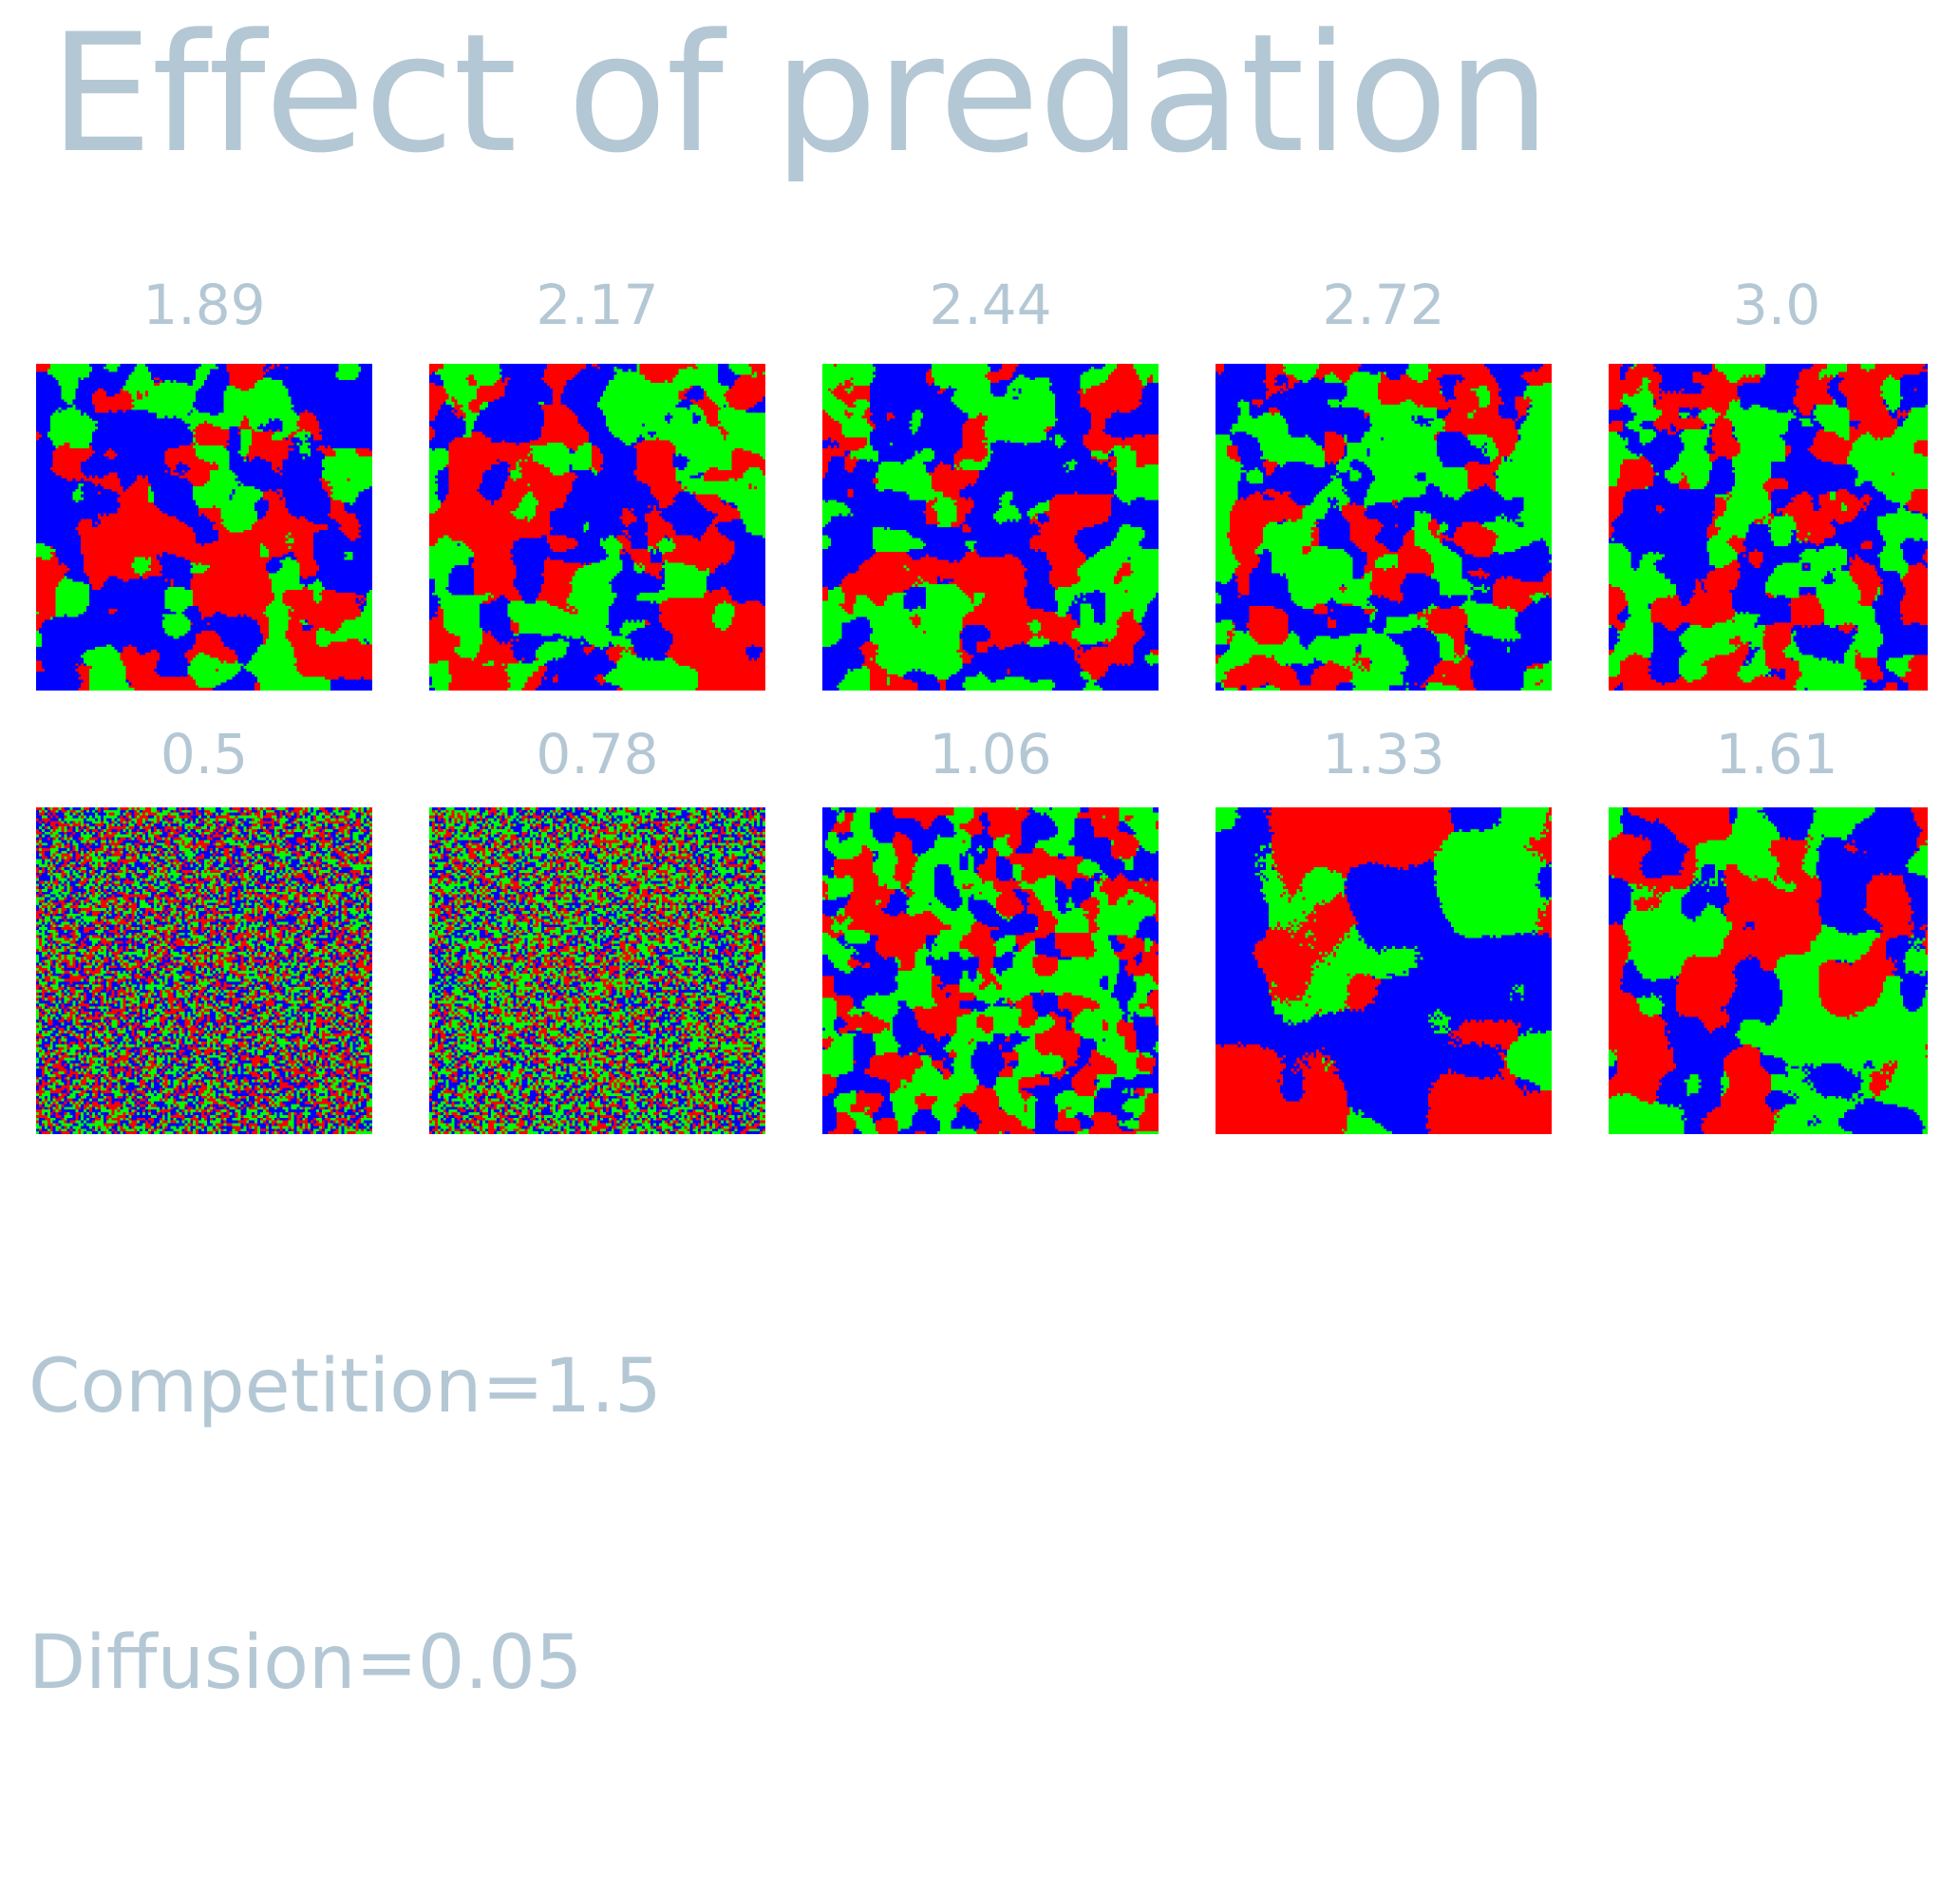  What do you see at coordinates (597, 305) in the screenshot?
I see `panel-title: 2.17` at bounding box center [597, 305].